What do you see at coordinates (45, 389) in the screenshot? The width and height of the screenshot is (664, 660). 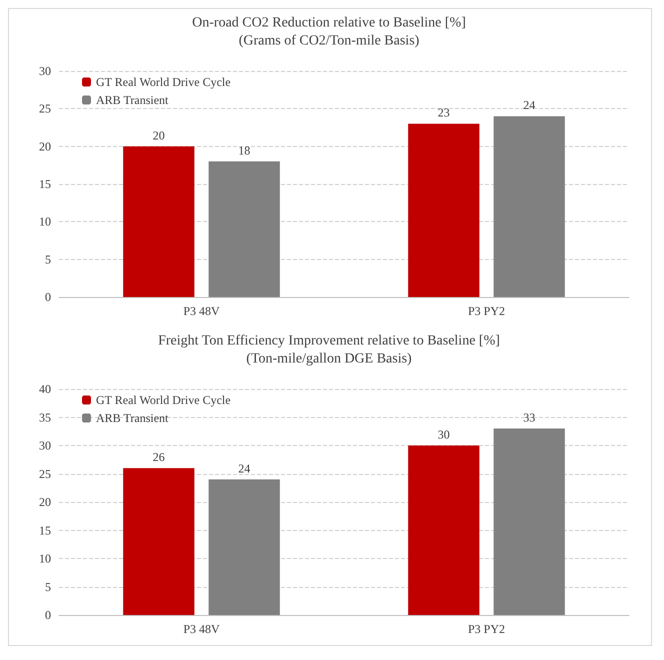 I see `y-tick-label: 40` at bounding box center [45, 389].